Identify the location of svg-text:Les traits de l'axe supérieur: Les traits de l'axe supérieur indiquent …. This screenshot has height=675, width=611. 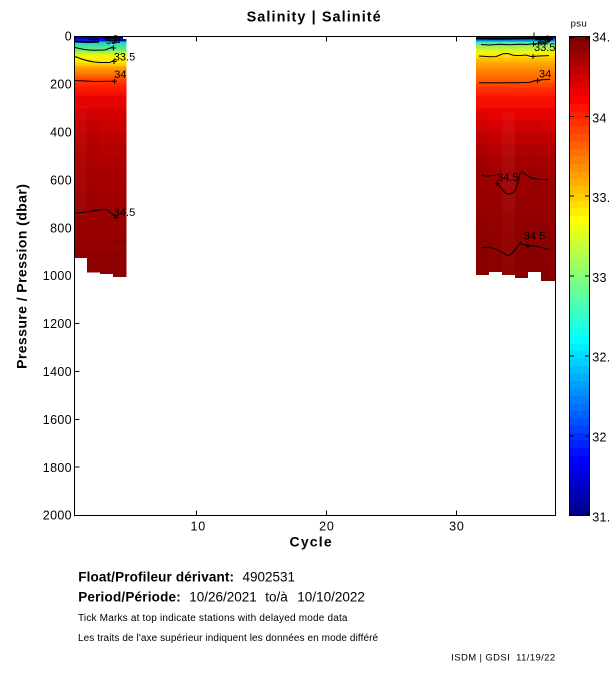
(228, 638).